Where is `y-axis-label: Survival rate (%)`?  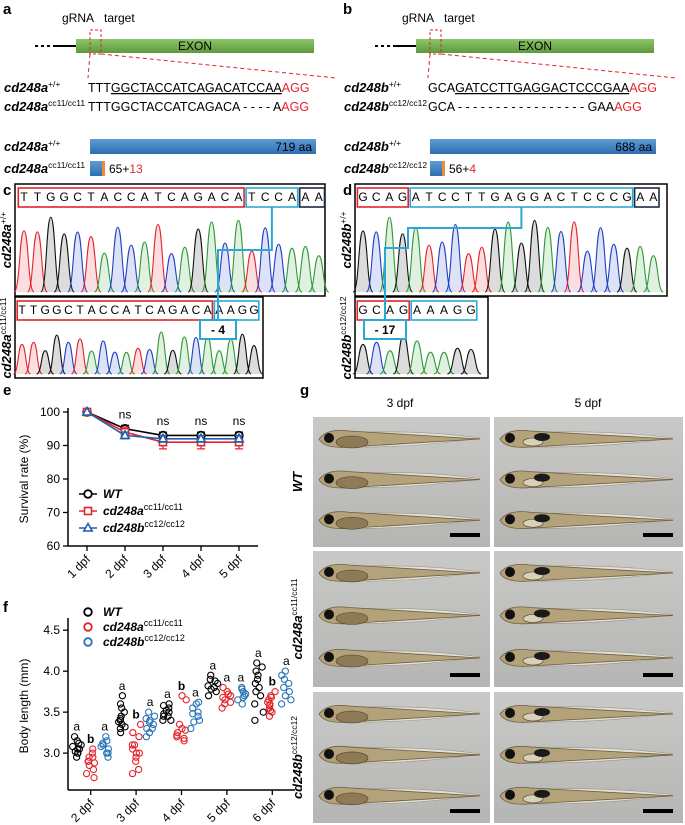 y-axis-label: Survival rate (%) is located at coordinates (24, 479).